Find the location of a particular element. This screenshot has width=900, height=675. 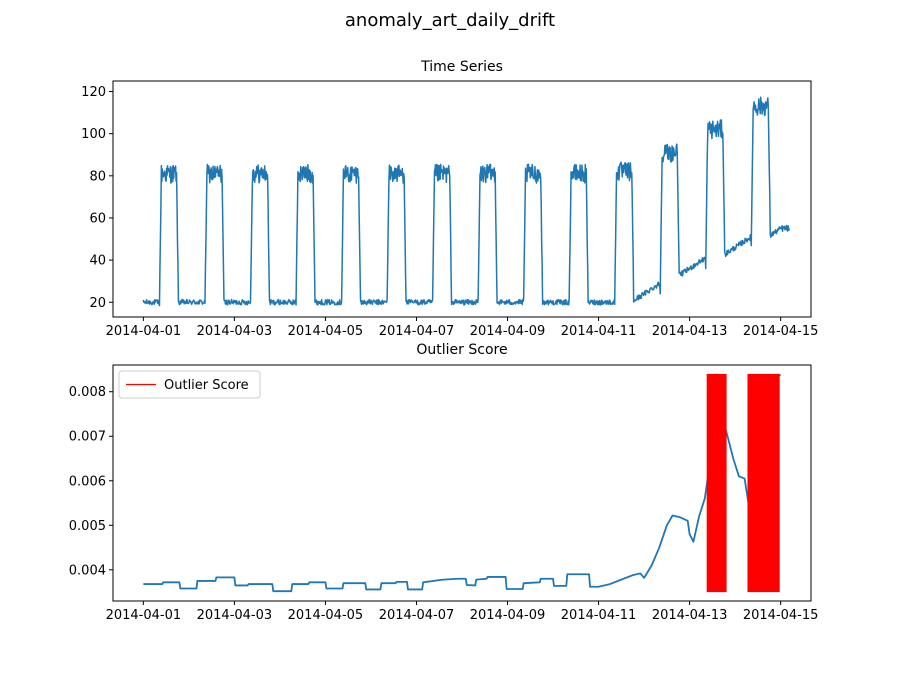

os-x-tick-label: 2014-04-01 is located at coordinates (144, 615).